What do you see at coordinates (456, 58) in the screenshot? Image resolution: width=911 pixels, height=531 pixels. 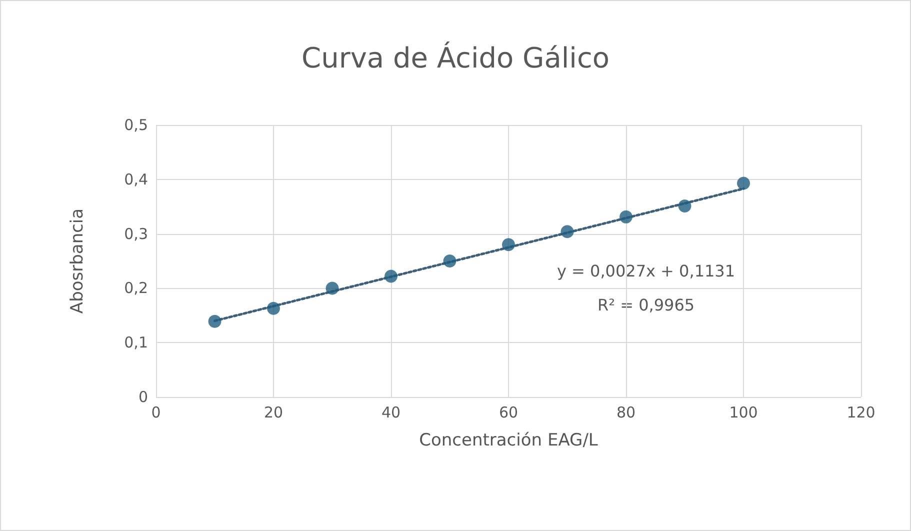 I see `chart-title: Curva de Ácido Gálico` at bounding box center [456, 58].